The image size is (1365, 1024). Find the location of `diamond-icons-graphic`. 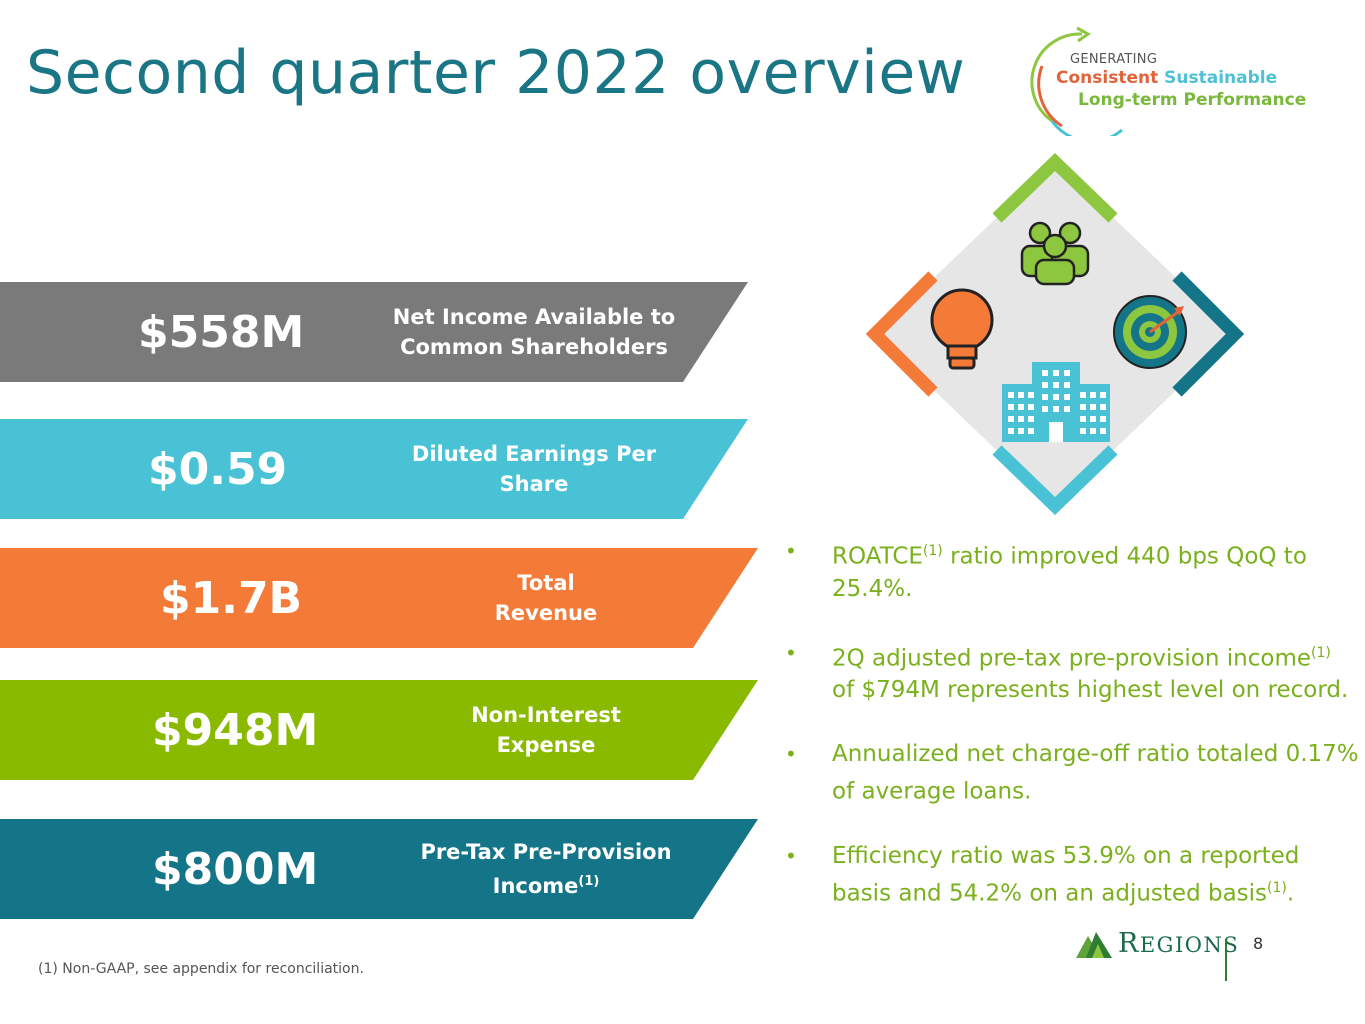

diamond-icons-graphic is located at coordinates (1055, 334).